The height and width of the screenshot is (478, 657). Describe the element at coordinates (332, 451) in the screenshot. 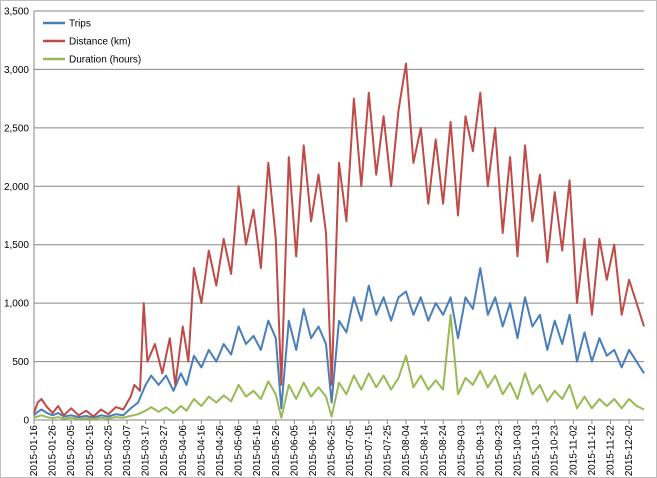

I see `x-tick-label: 2015-06-25` at that location.